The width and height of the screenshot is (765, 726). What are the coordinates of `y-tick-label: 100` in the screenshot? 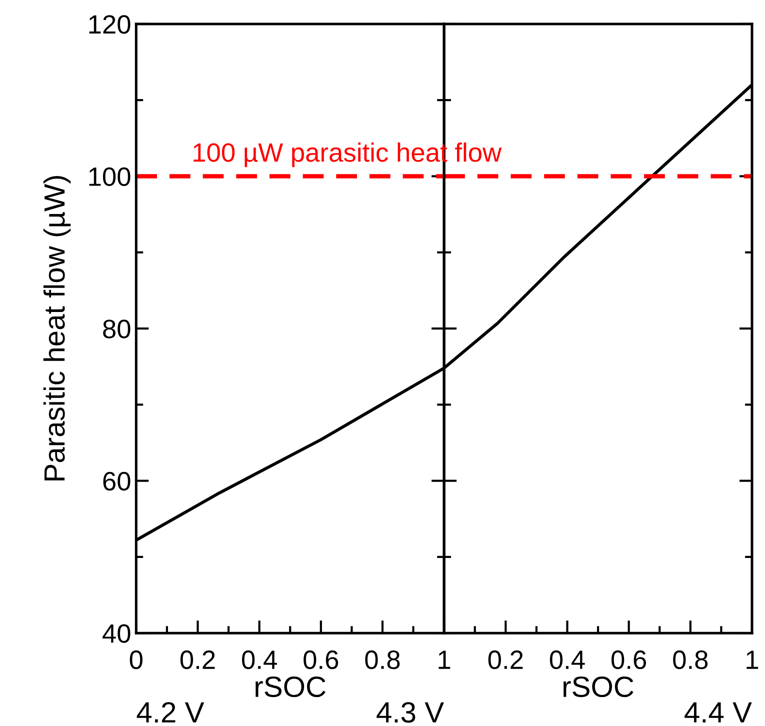 It's located at (109, 176).